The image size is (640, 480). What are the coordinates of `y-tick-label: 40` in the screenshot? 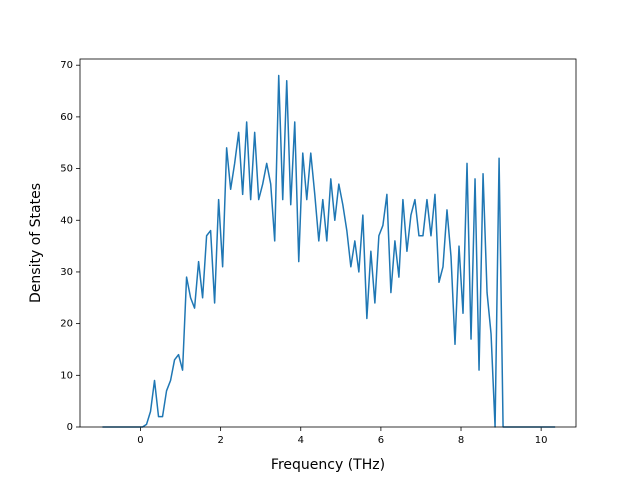 It's located at (66, 220).